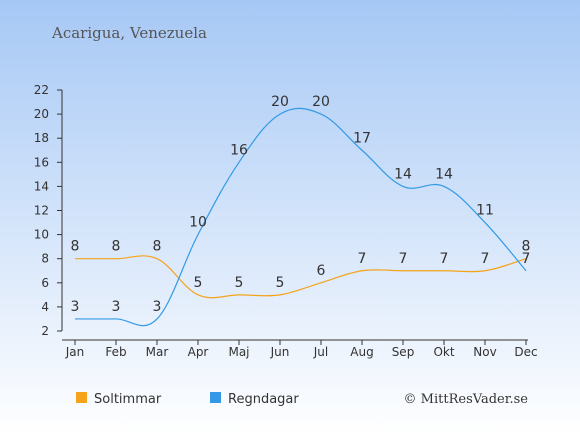  What do you see at coordinates (41, 162) in the screenshot?
I see `y-tick-label: 16` at bounding box center [41, 162].